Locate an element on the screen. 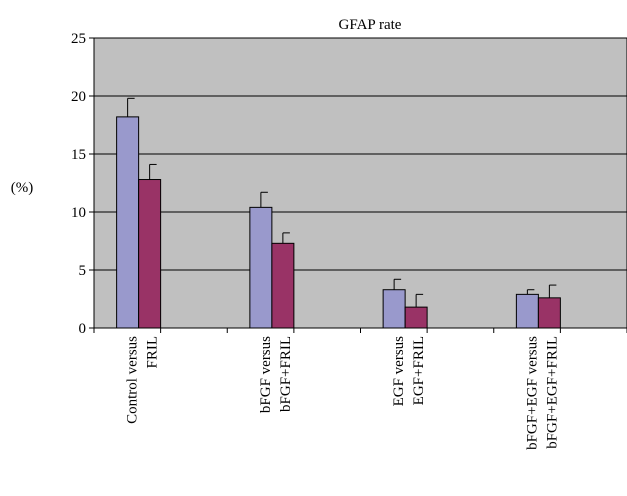 Image resolution: width=627 pixels, height=496 pixels. x-tick-label: EGF+FRIL is located at coordinates (419, 370).